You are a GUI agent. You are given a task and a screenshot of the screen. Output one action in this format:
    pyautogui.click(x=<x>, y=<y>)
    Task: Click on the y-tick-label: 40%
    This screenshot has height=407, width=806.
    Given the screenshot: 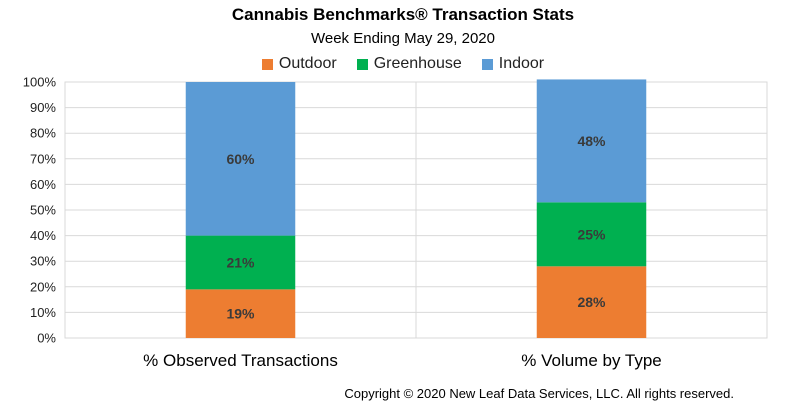 What is the action you would take?
    pyautogui.click(x=43, y=235)
    